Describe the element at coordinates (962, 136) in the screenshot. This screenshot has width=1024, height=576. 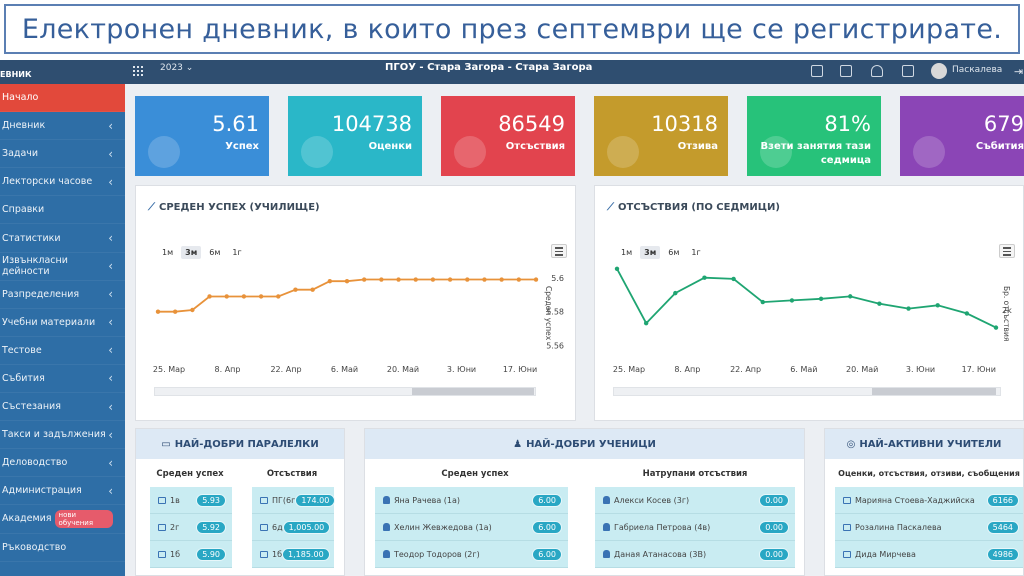
I see `stat-card: 679 Събития` at that location.